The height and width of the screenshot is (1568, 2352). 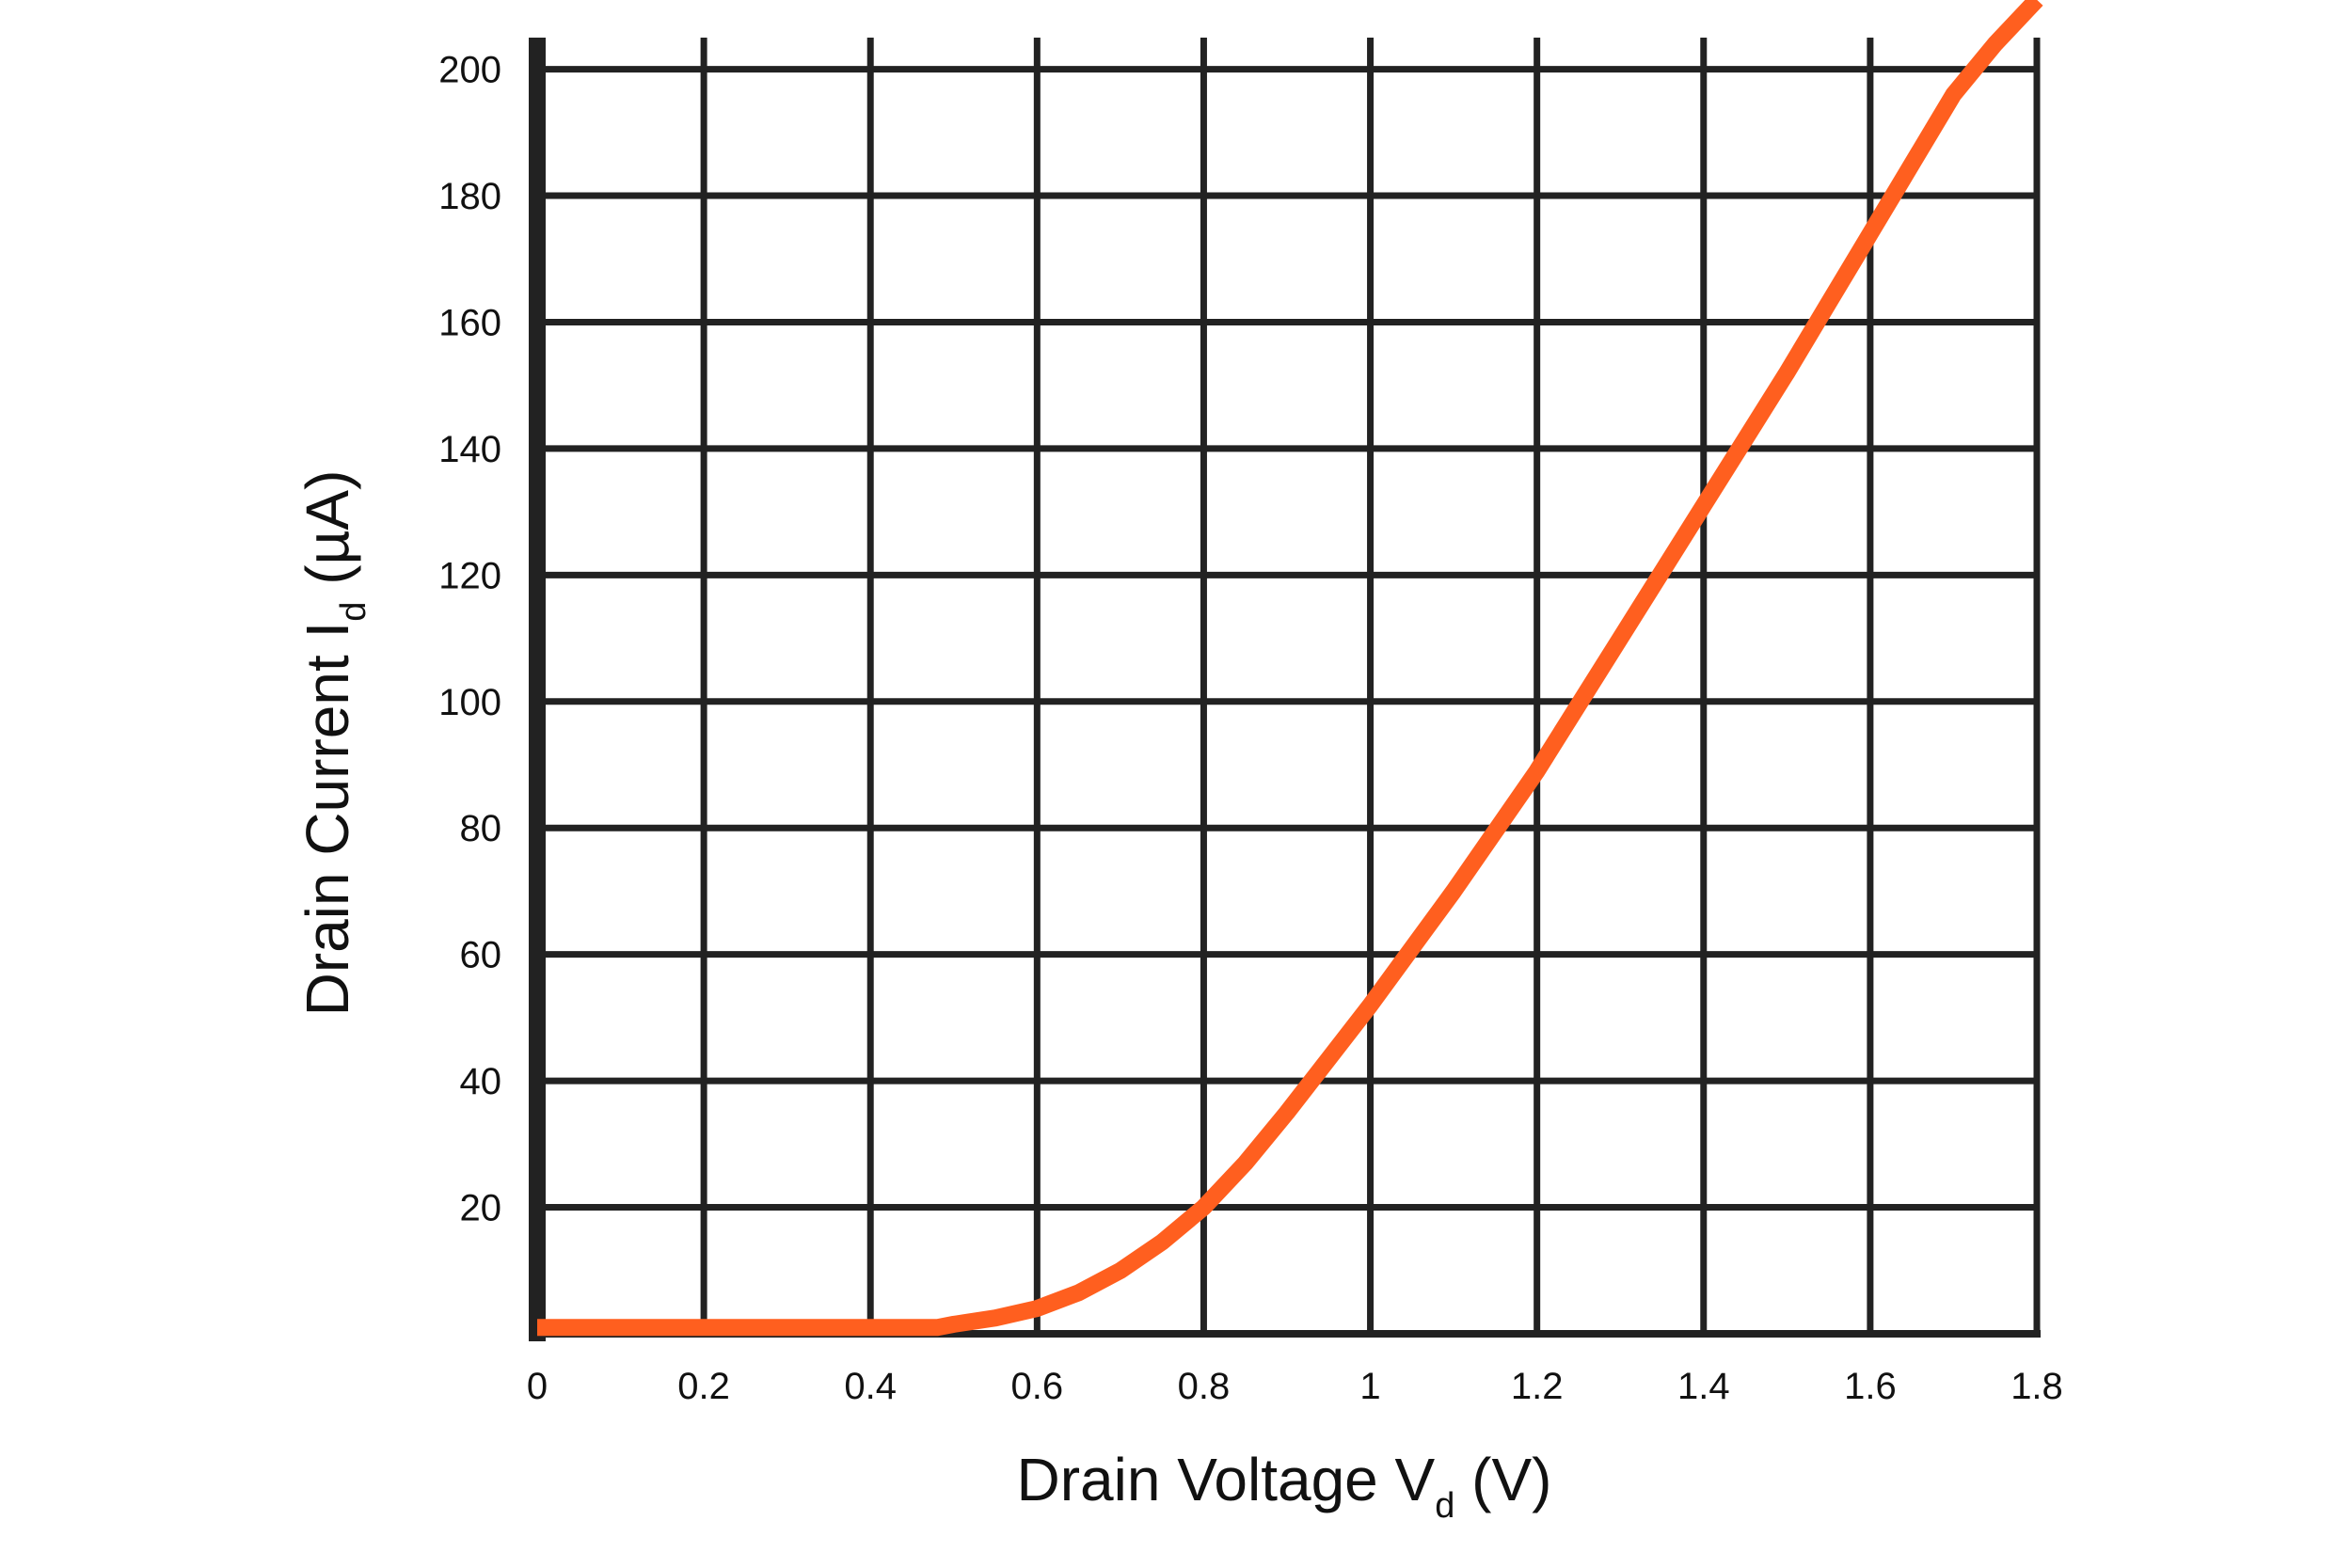 I want to click on x-tick-label-0.8: 0.8, so click(x=1204, y=1386).